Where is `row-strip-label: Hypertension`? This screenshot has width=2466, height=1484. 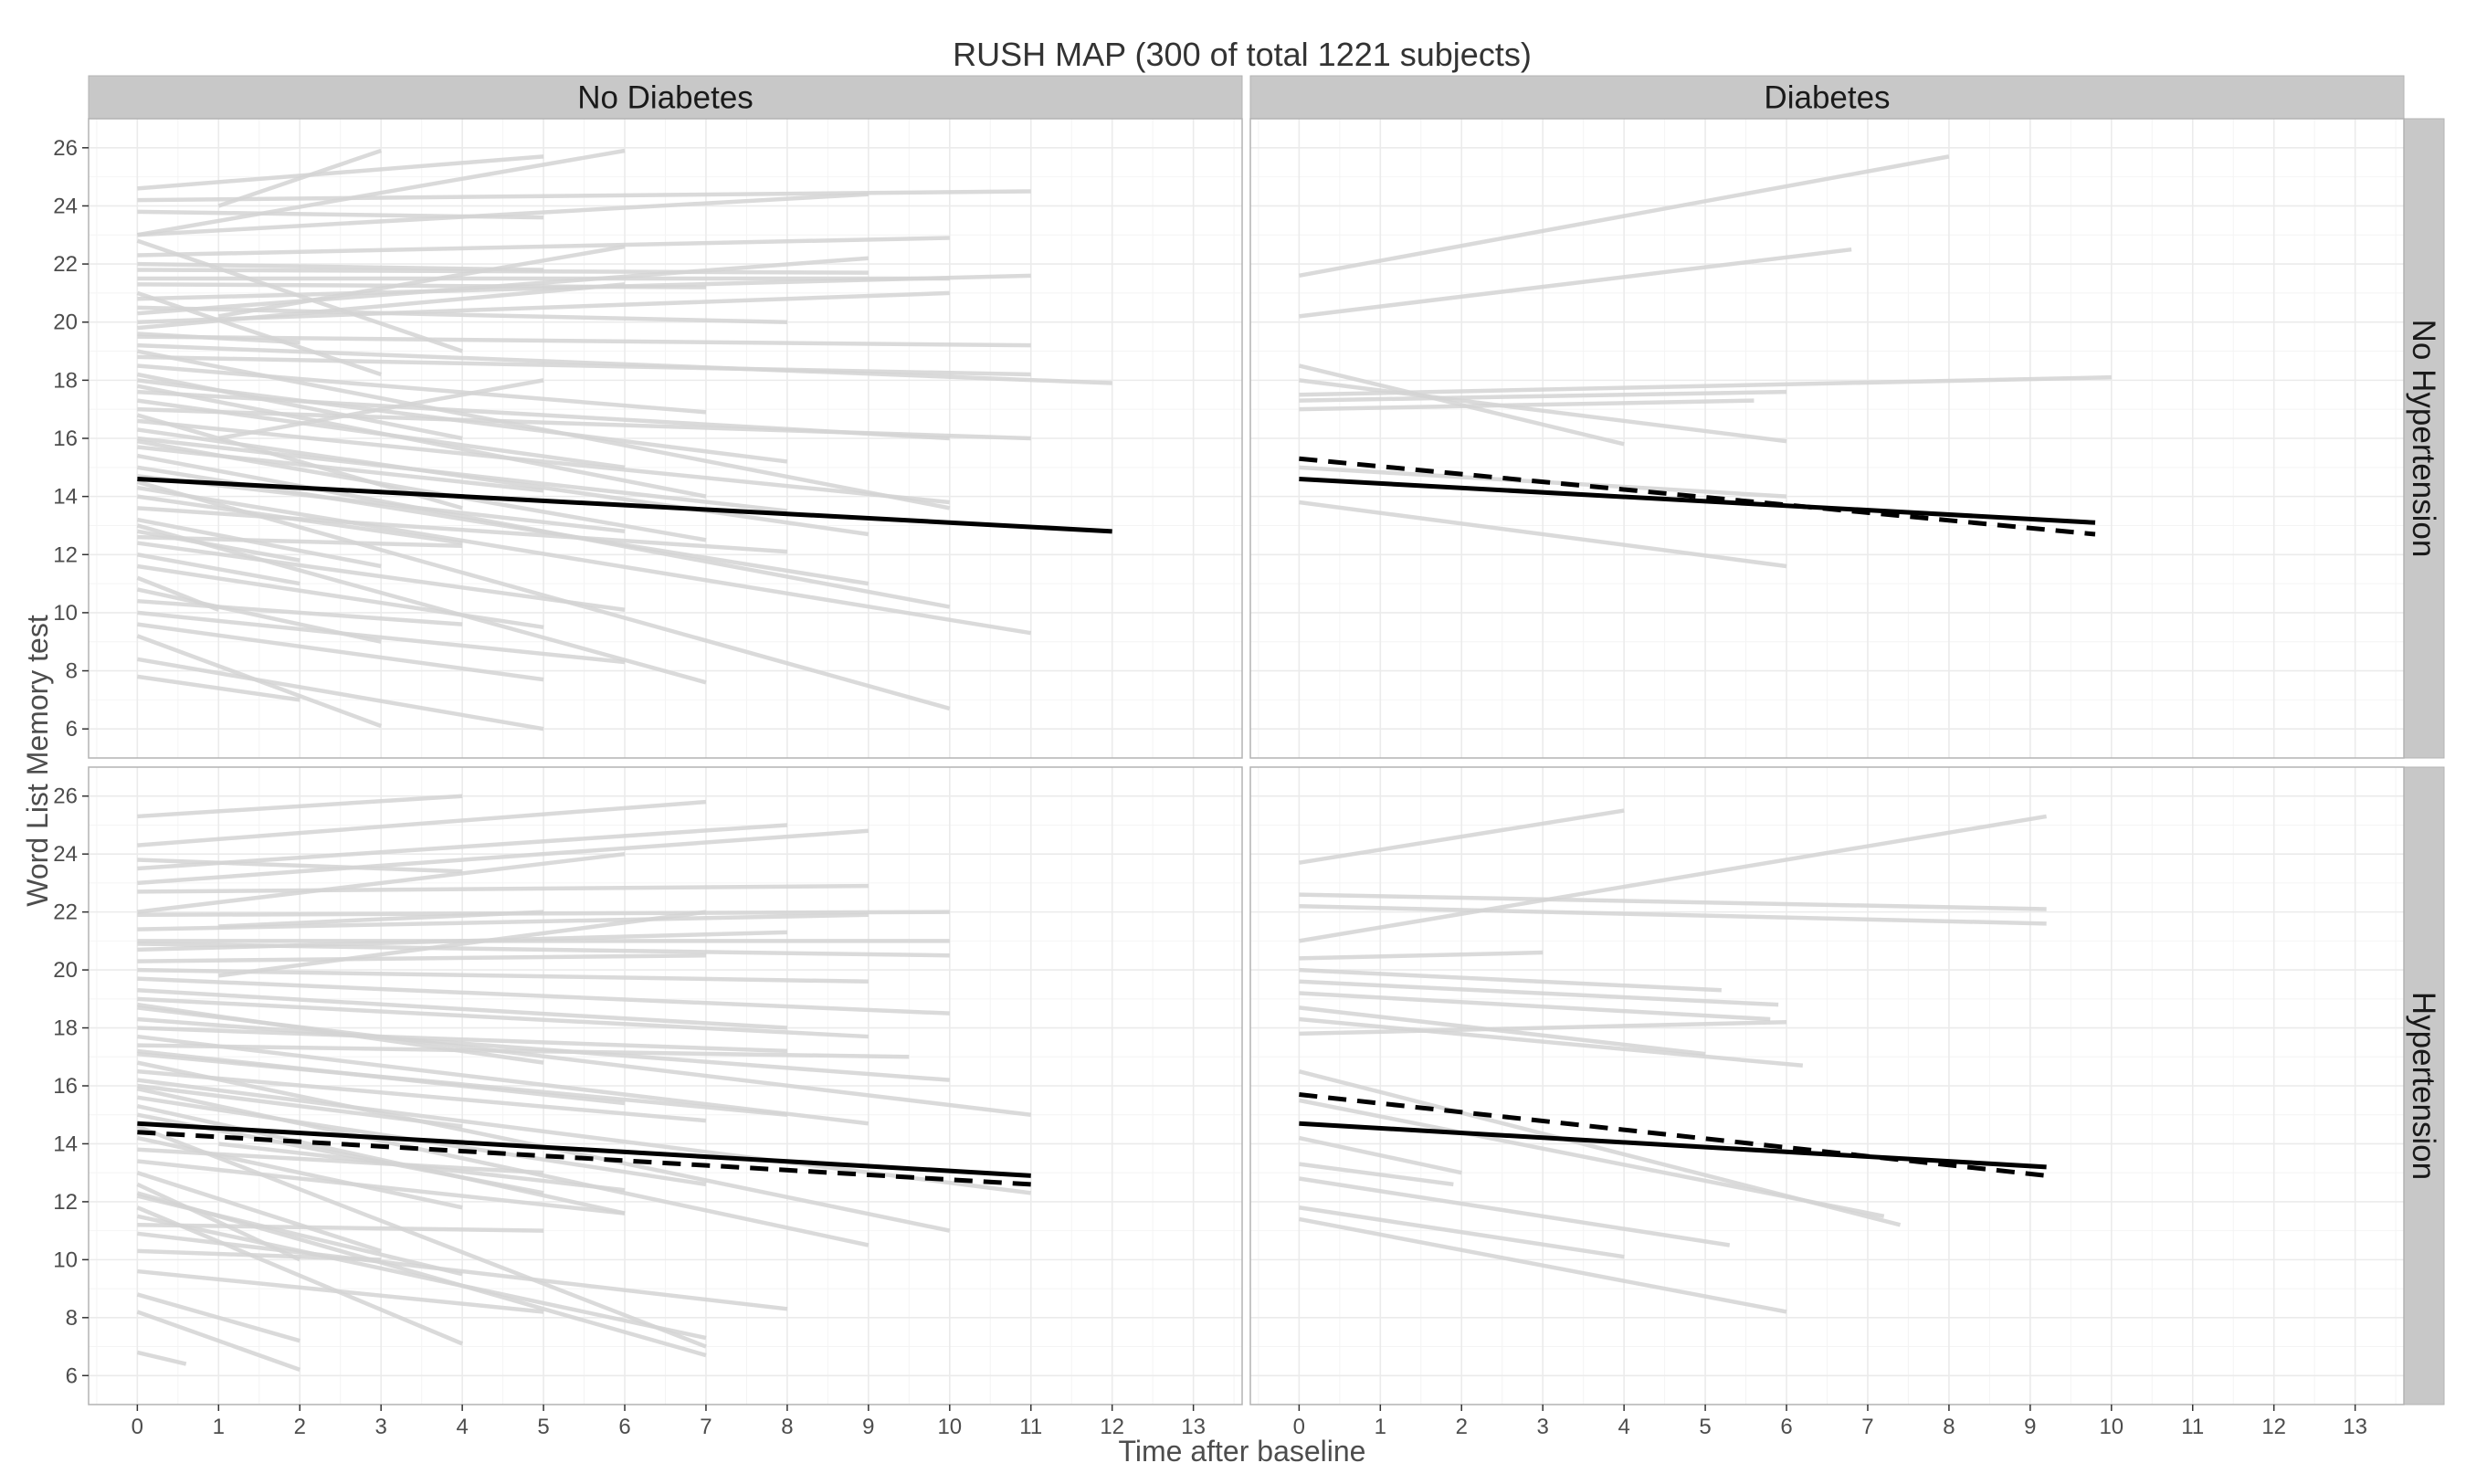 row-strip-label: Hypertension is located at coordinates (2423, 1086).